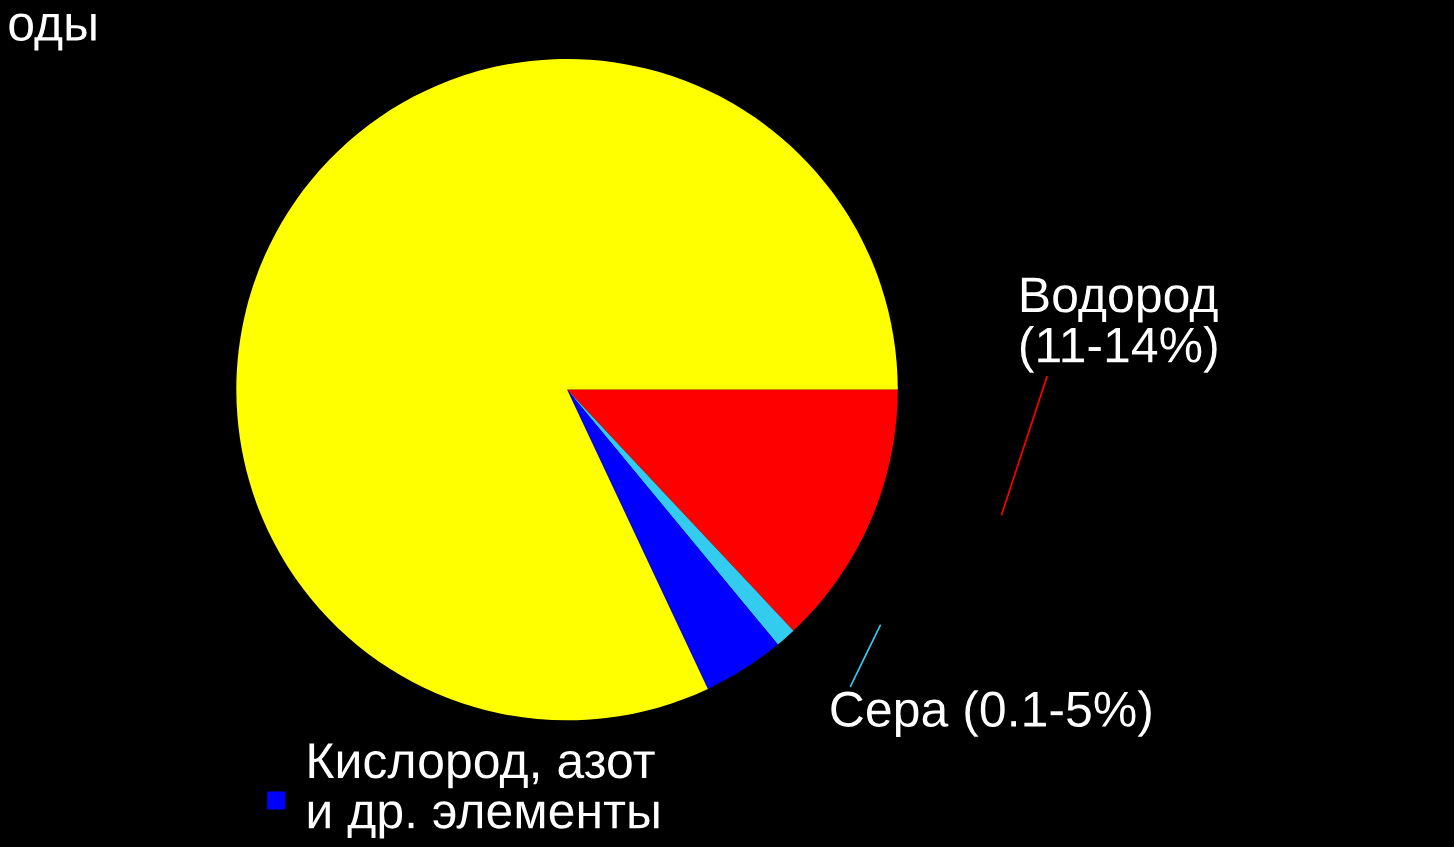 This screenshot has height=847, width=1454. Describe the element at coordinates (1119, 325) in the screenshot. I see `slice-label: Водород (11-14%)` at that location.